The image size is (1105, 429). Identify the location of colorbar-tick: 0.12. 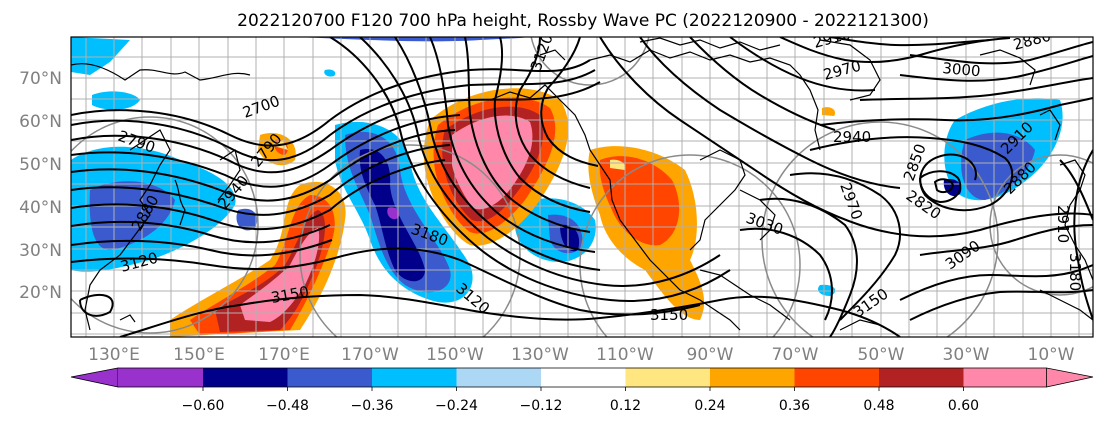
(625, 406).